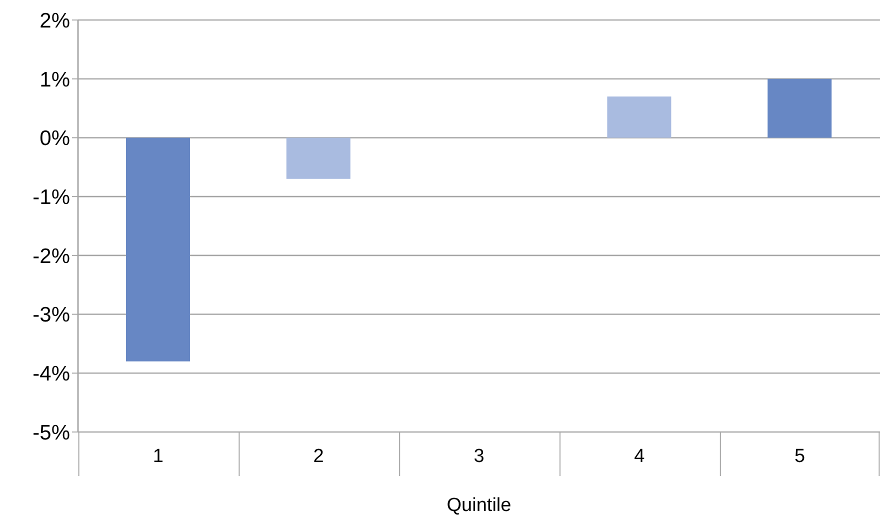 The image size is (880, 521). What do you see at coordinates (158, 456) in the screenshot?
I see `x-tick-label: 1` at bounding box center [158, 456].